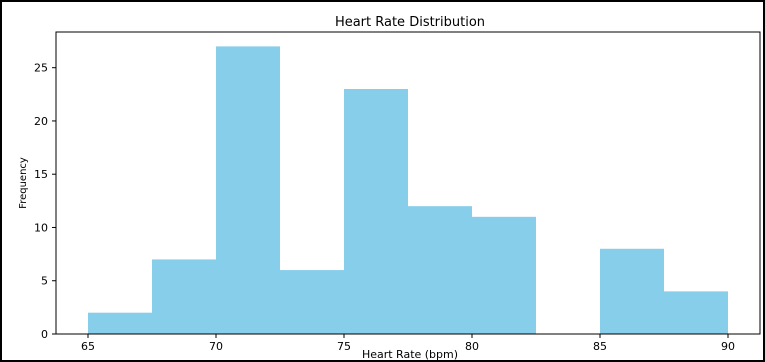 The width and height of the screenshot is (765, 362). I want to click on x-tick-label: 80, so click(472, 346).